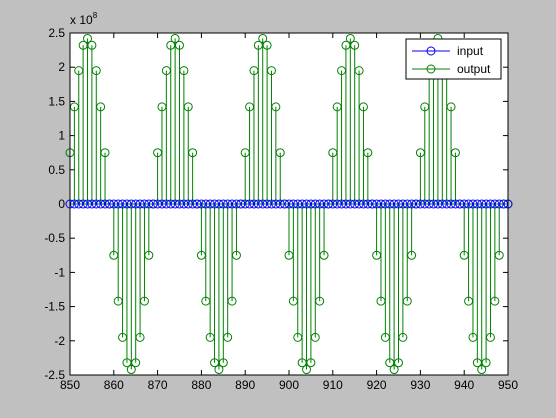 The width and height of the screenshot is (556, 418). I want to click on x-tick-label: 910, so click(333, 385).